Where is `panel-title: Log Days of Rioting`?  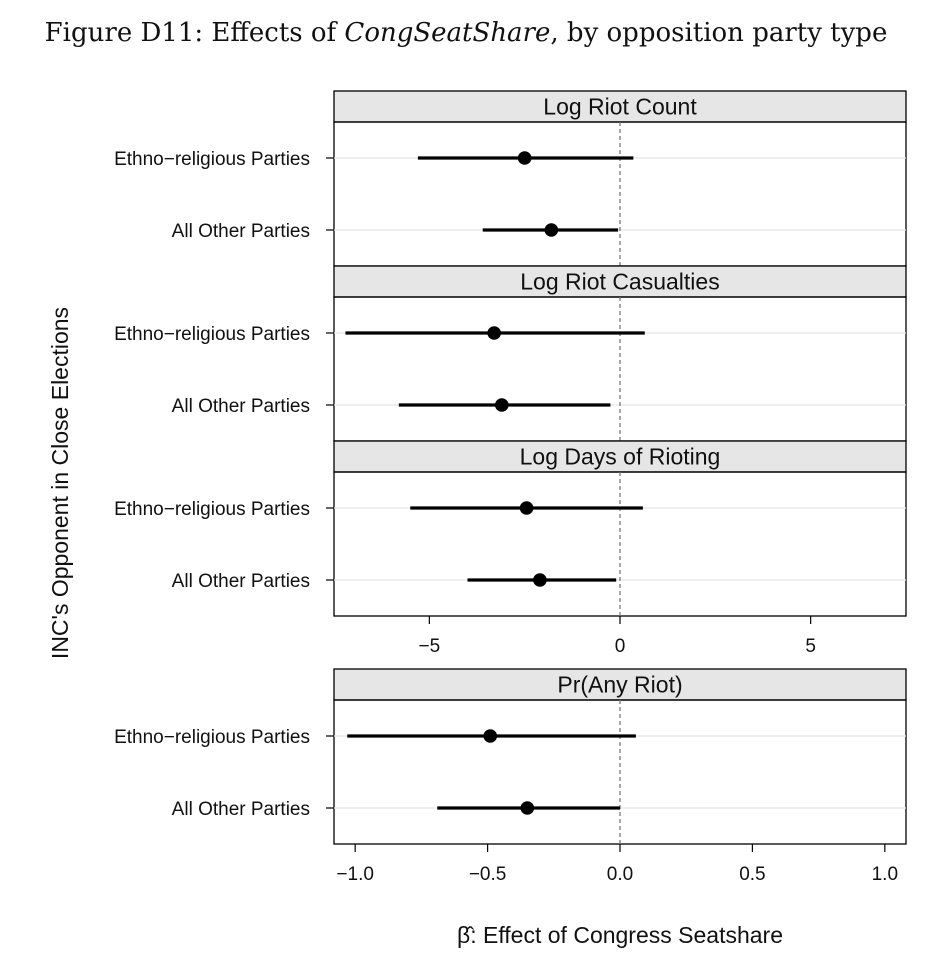 panel-title: Log Days of Rioting is located at coordinates (620, 457).